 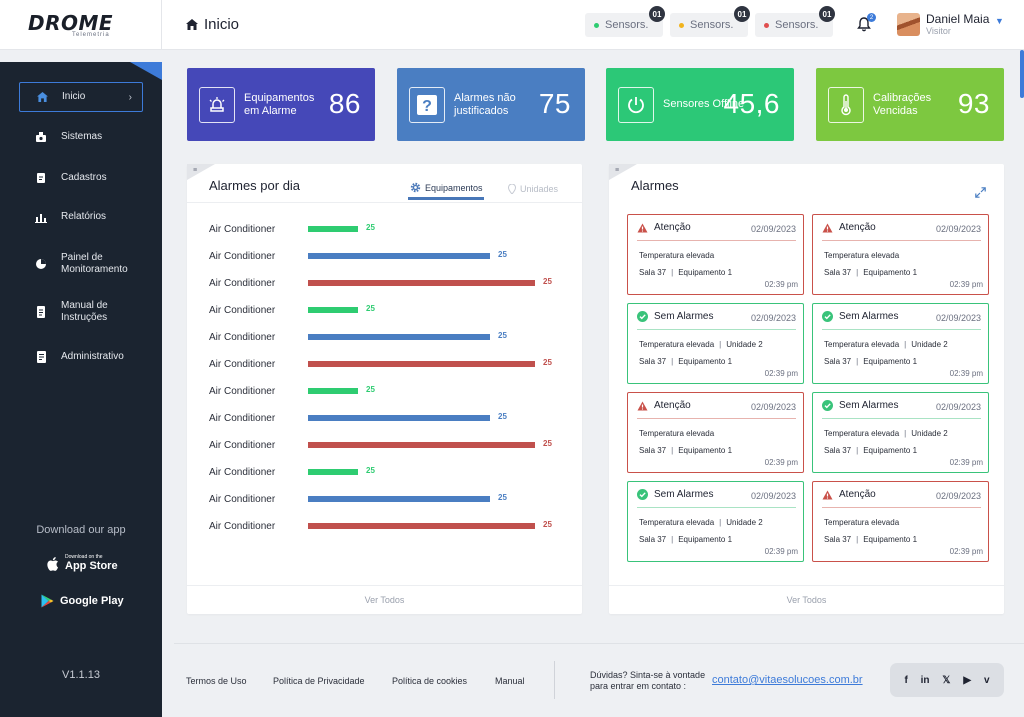 I want to click on kpi-card-alarmes-nao-justificados: ? Alarmes não justificados 75, so click(x=491, y=104).